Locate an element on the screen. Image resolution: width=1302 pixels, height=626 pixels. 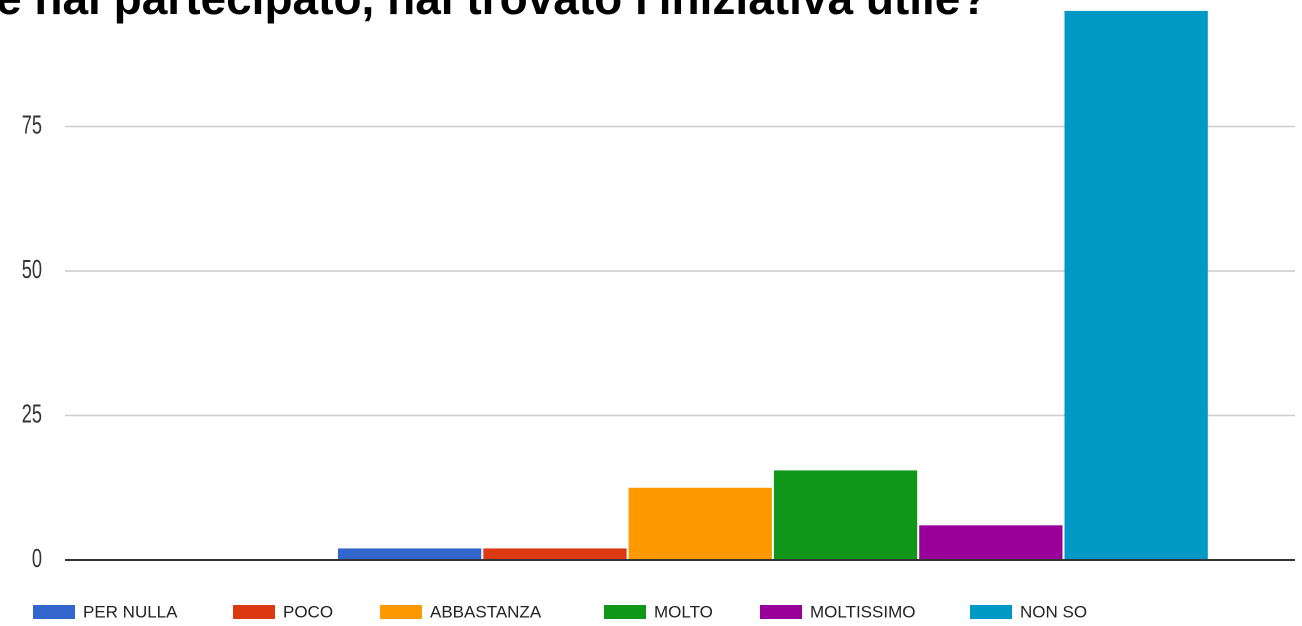
legend-label: ABBASTANZA is located at coordinates (486, 611).